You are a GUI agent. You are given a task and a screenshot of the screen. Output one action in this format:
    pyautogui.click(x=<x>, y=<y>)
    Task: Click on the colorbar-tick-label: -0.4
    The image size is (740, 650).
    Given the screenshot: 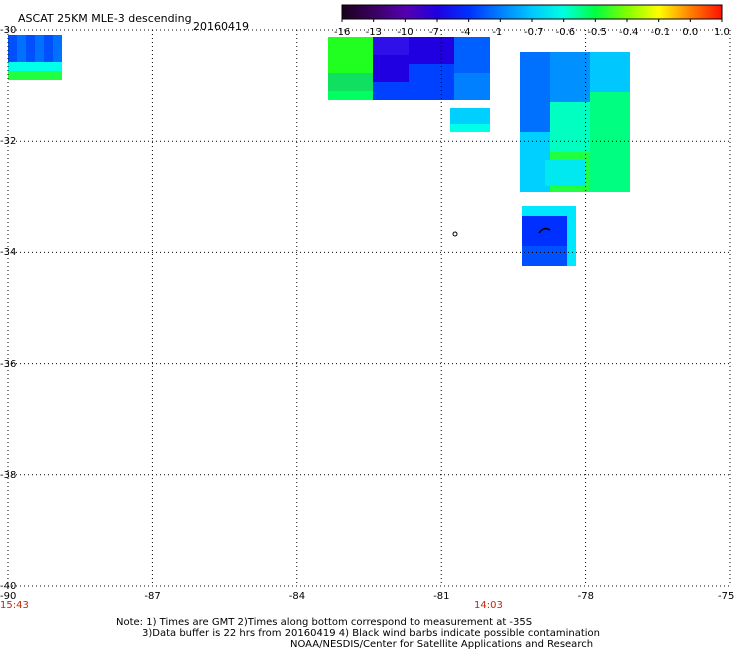 What is the action you would take?
    pyautogui.click(x=629, y=32)
    